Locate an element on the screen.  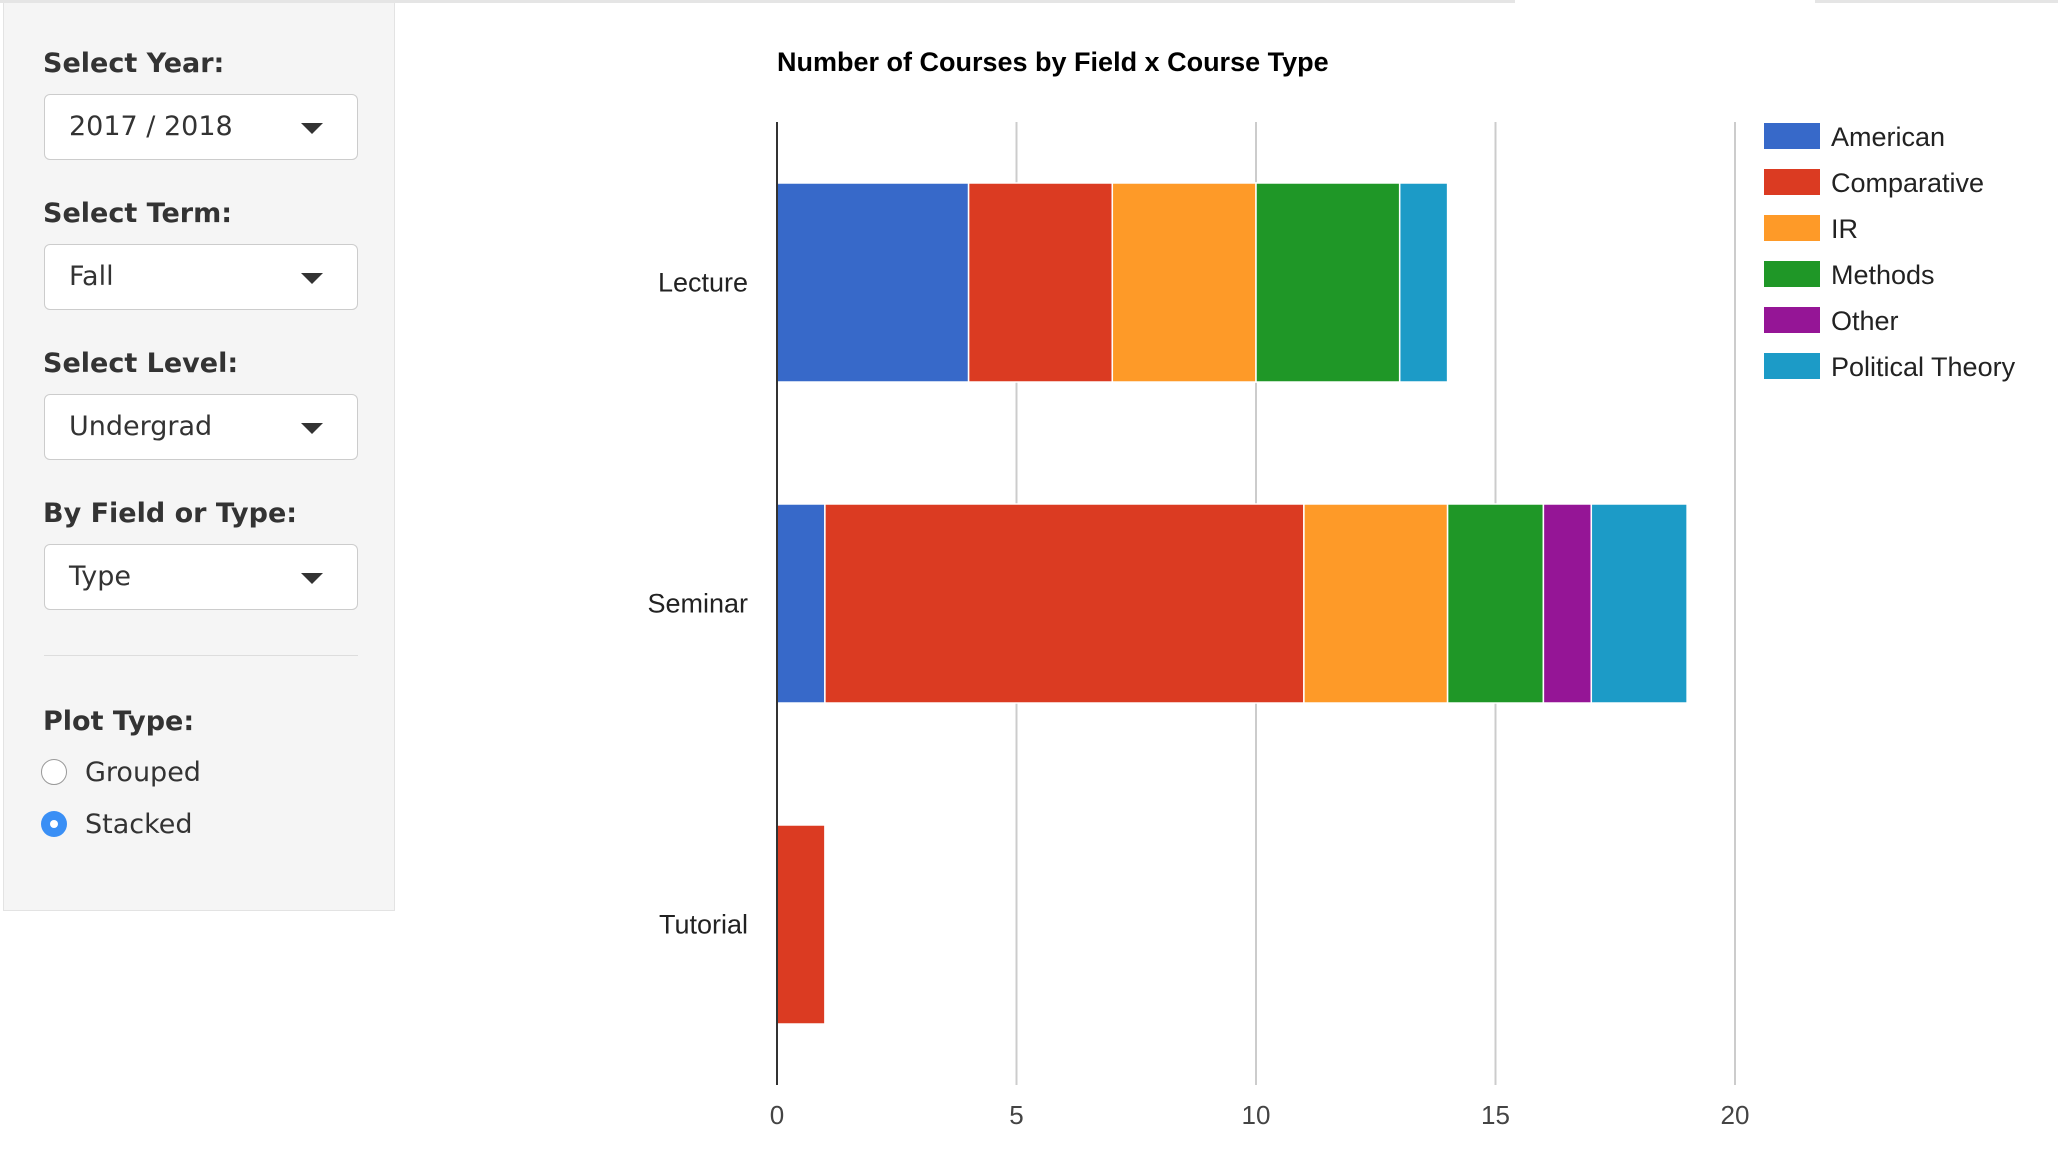
radio-button-grouped is located at coordinates (54, 772).